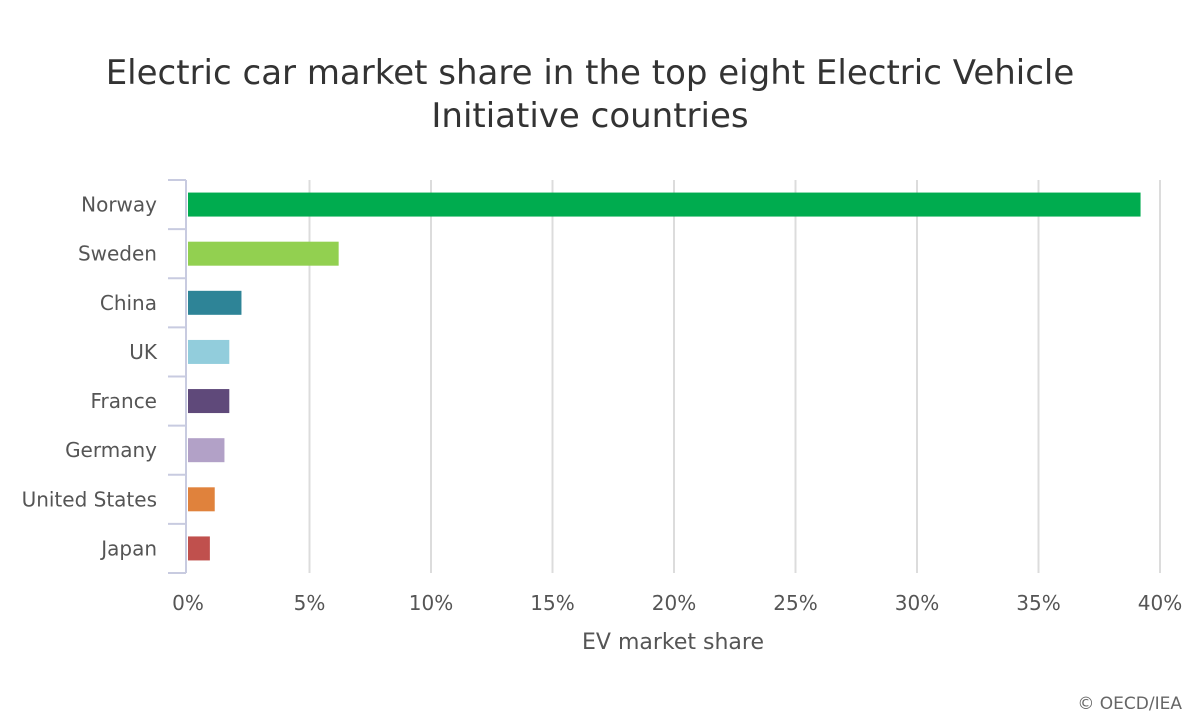  What do you see at coordinates (119, 205) in the screenshot?
I see `category-label: Norway` at bounding box center [119, 205].